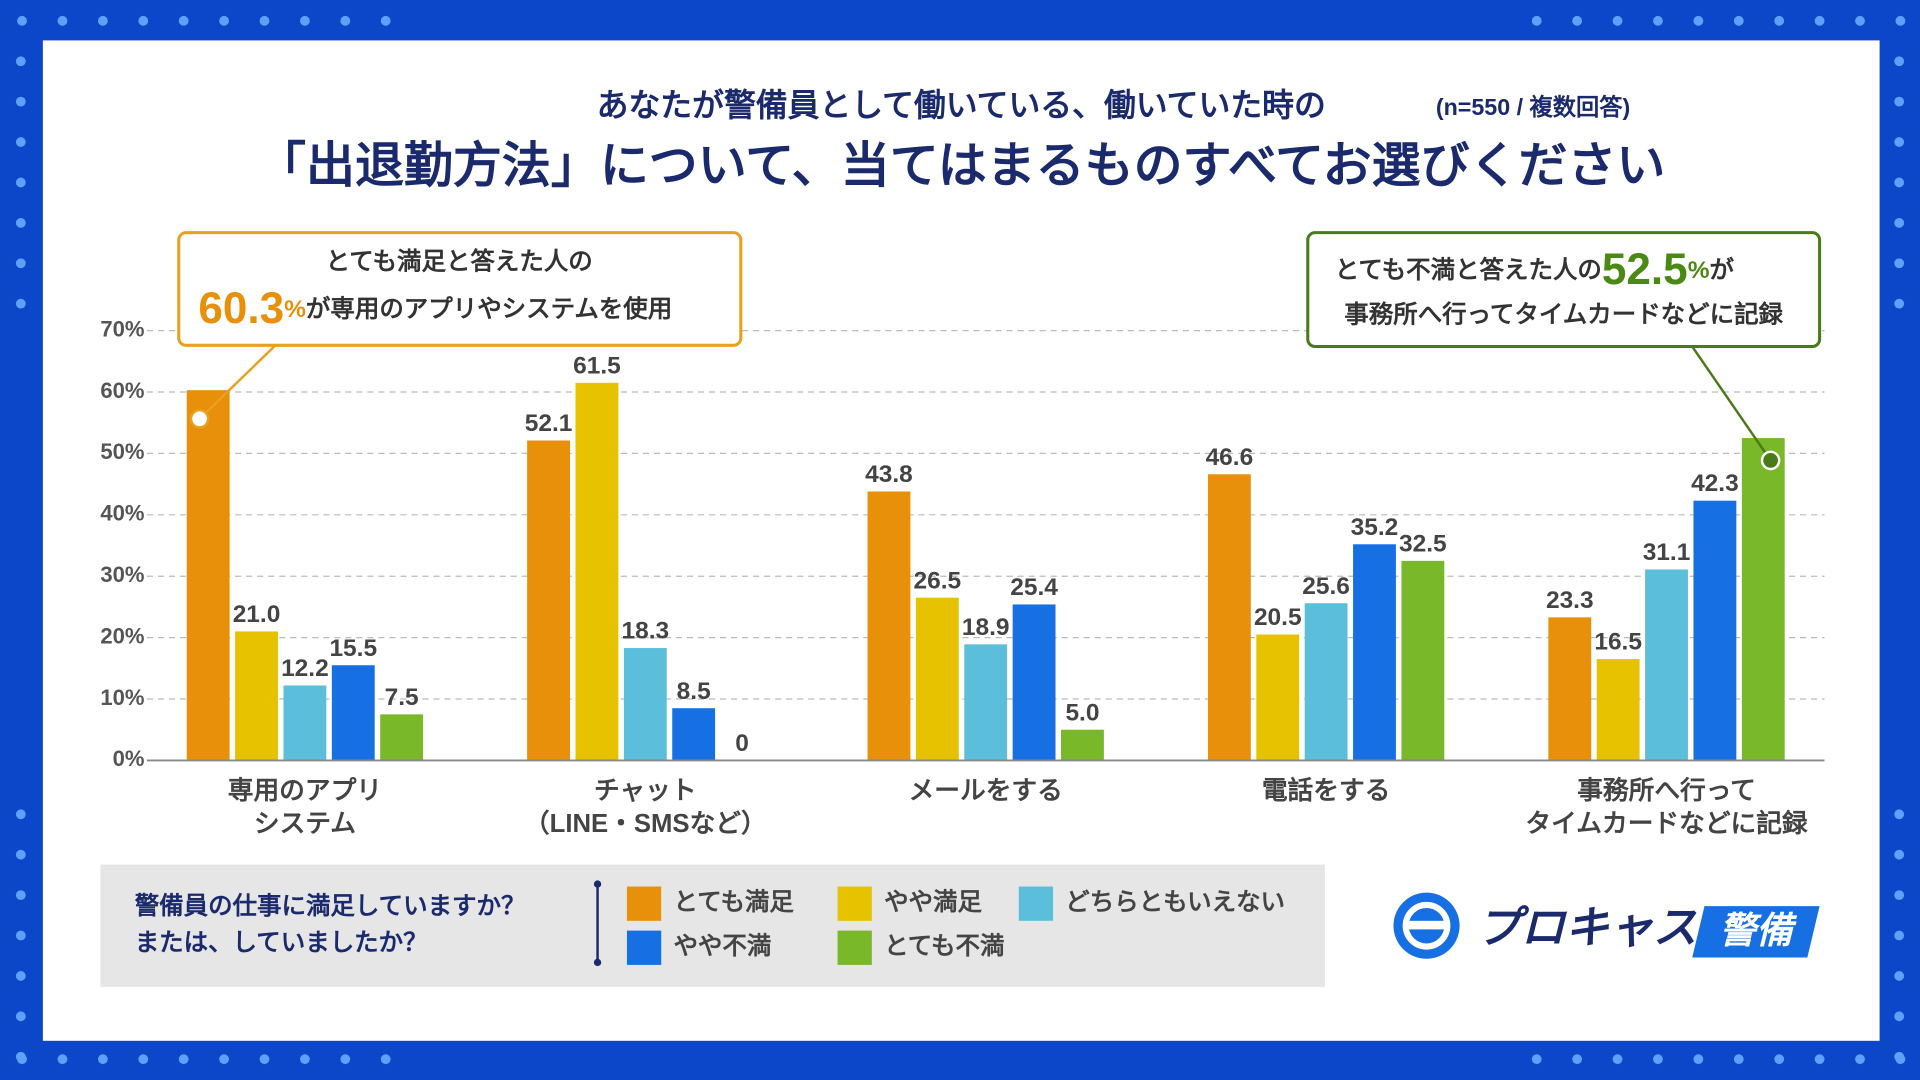 This screenshot has width=1920, height=1080. Describe the element at coordinates (122, 635) in the screenshot. I see `y-tick-label: 20%` at that location.